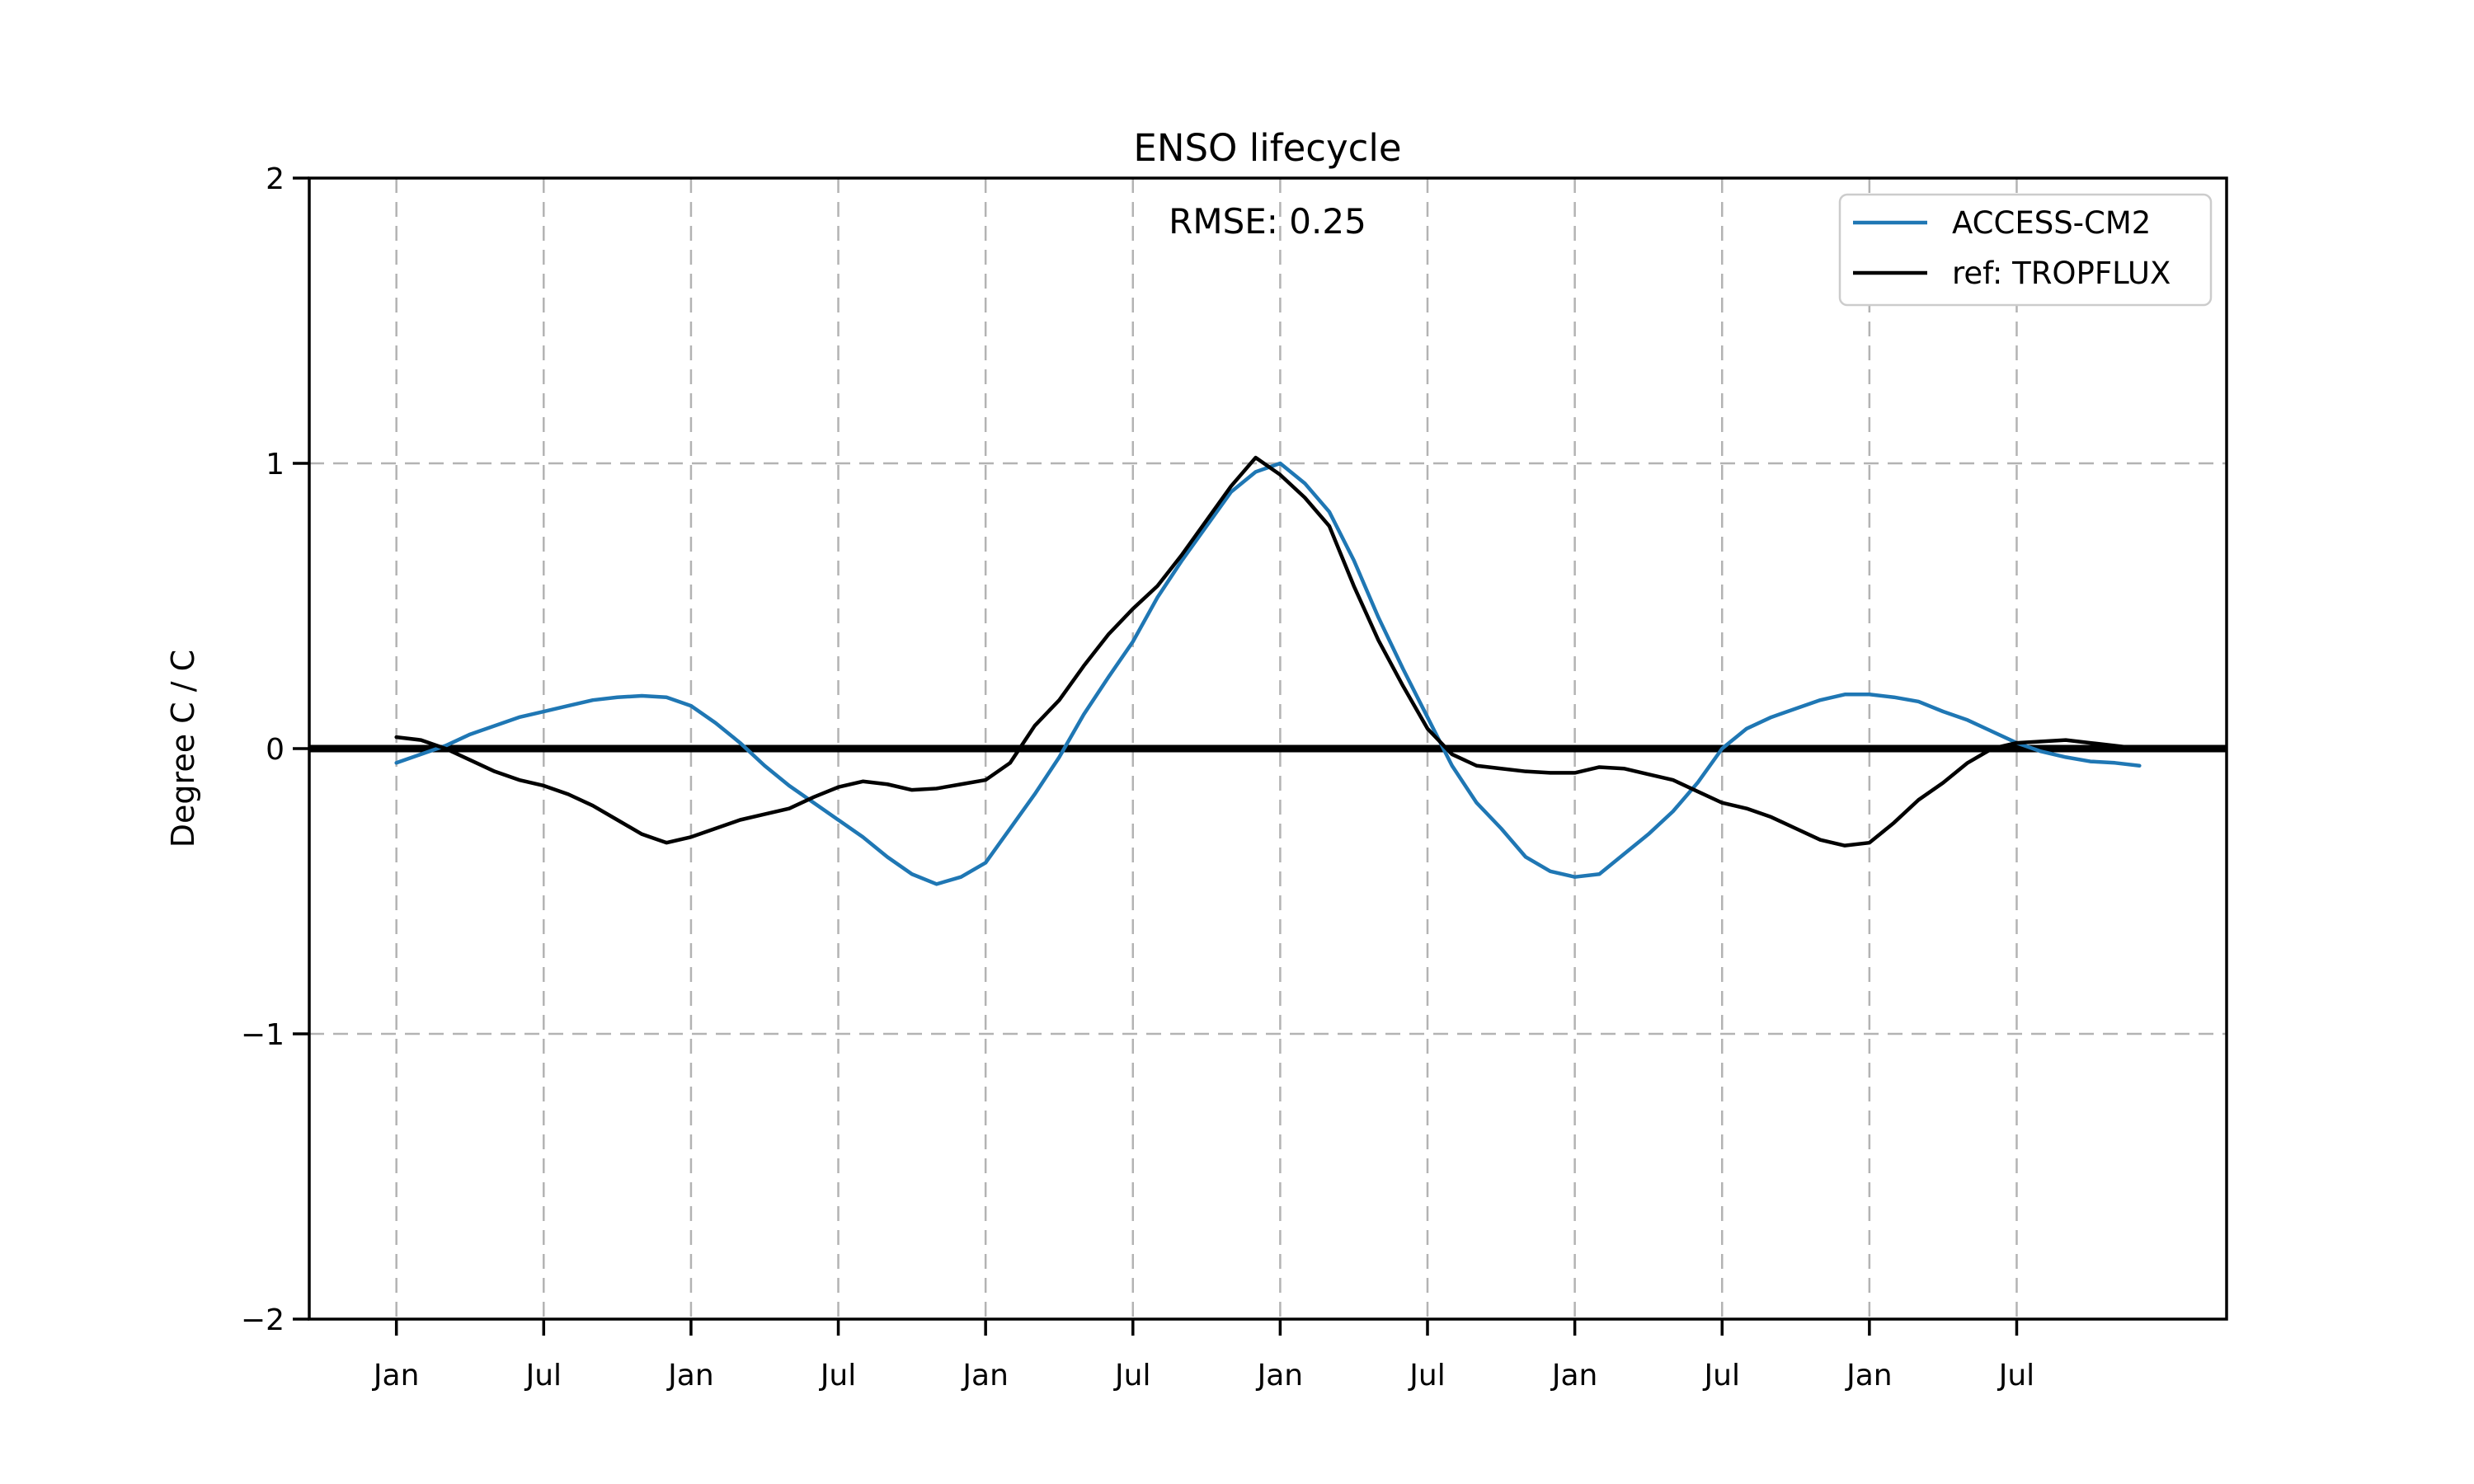  Describe the element at coordinates (1267, 148) in the screenshot. I see `chart-title: ENSO lifecycle` at that location.